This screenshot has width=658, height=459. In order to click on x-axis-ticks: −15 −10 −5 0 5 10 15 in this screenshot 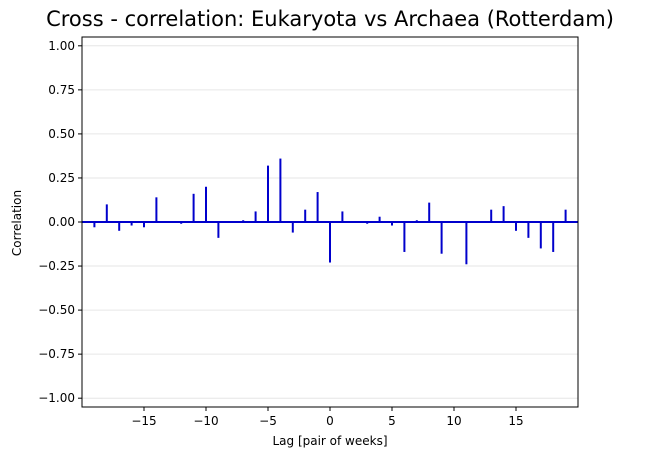, I will do `click(327, 417)`.